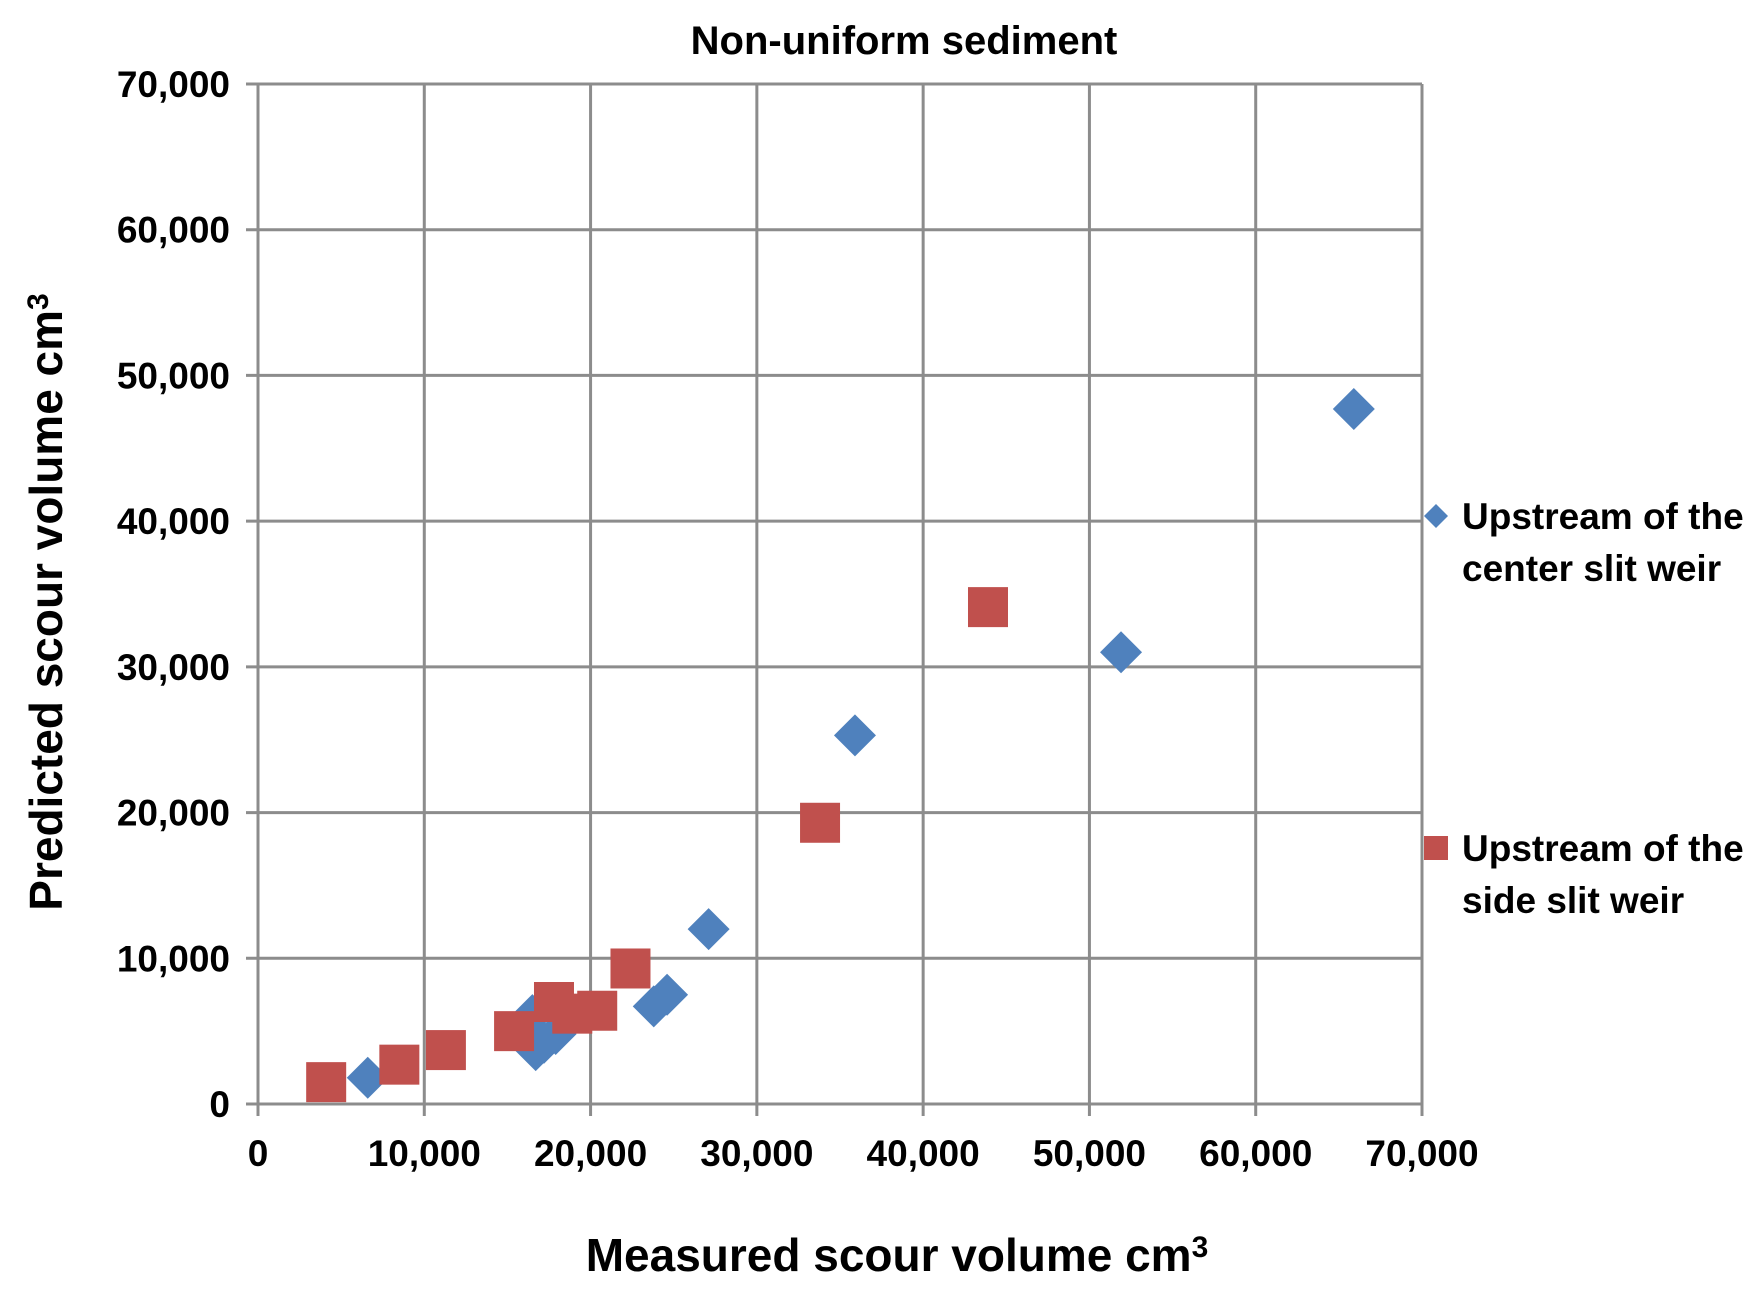 The image size is (1764, 1307). What do you see at coordinates (923, 1153) in the screenshot?
I see `x-tick-label: 40,000` at bounding box center [923, 1153].